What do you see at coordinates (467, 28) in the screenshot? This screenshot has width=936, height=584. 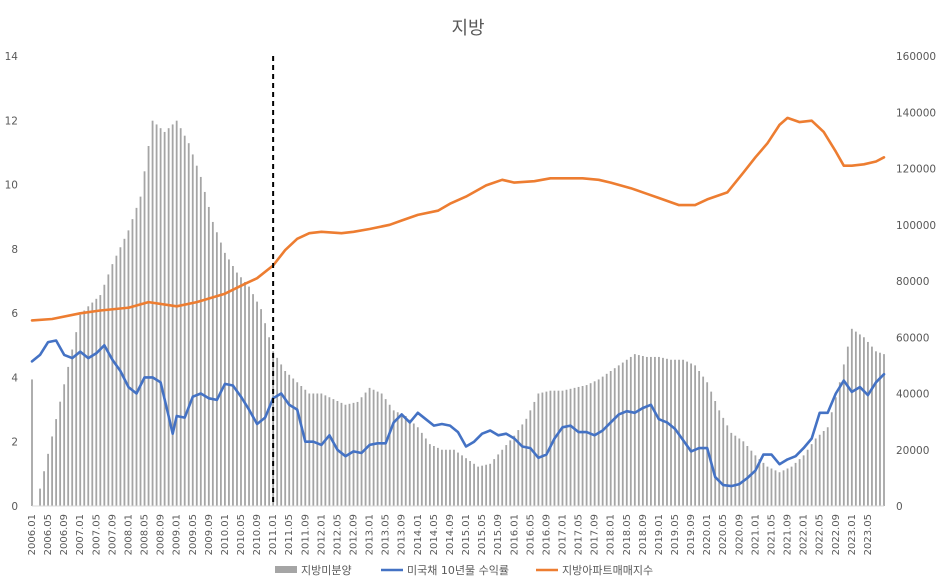 I see `chart-title: 지방` at bounding box center [467, 28].